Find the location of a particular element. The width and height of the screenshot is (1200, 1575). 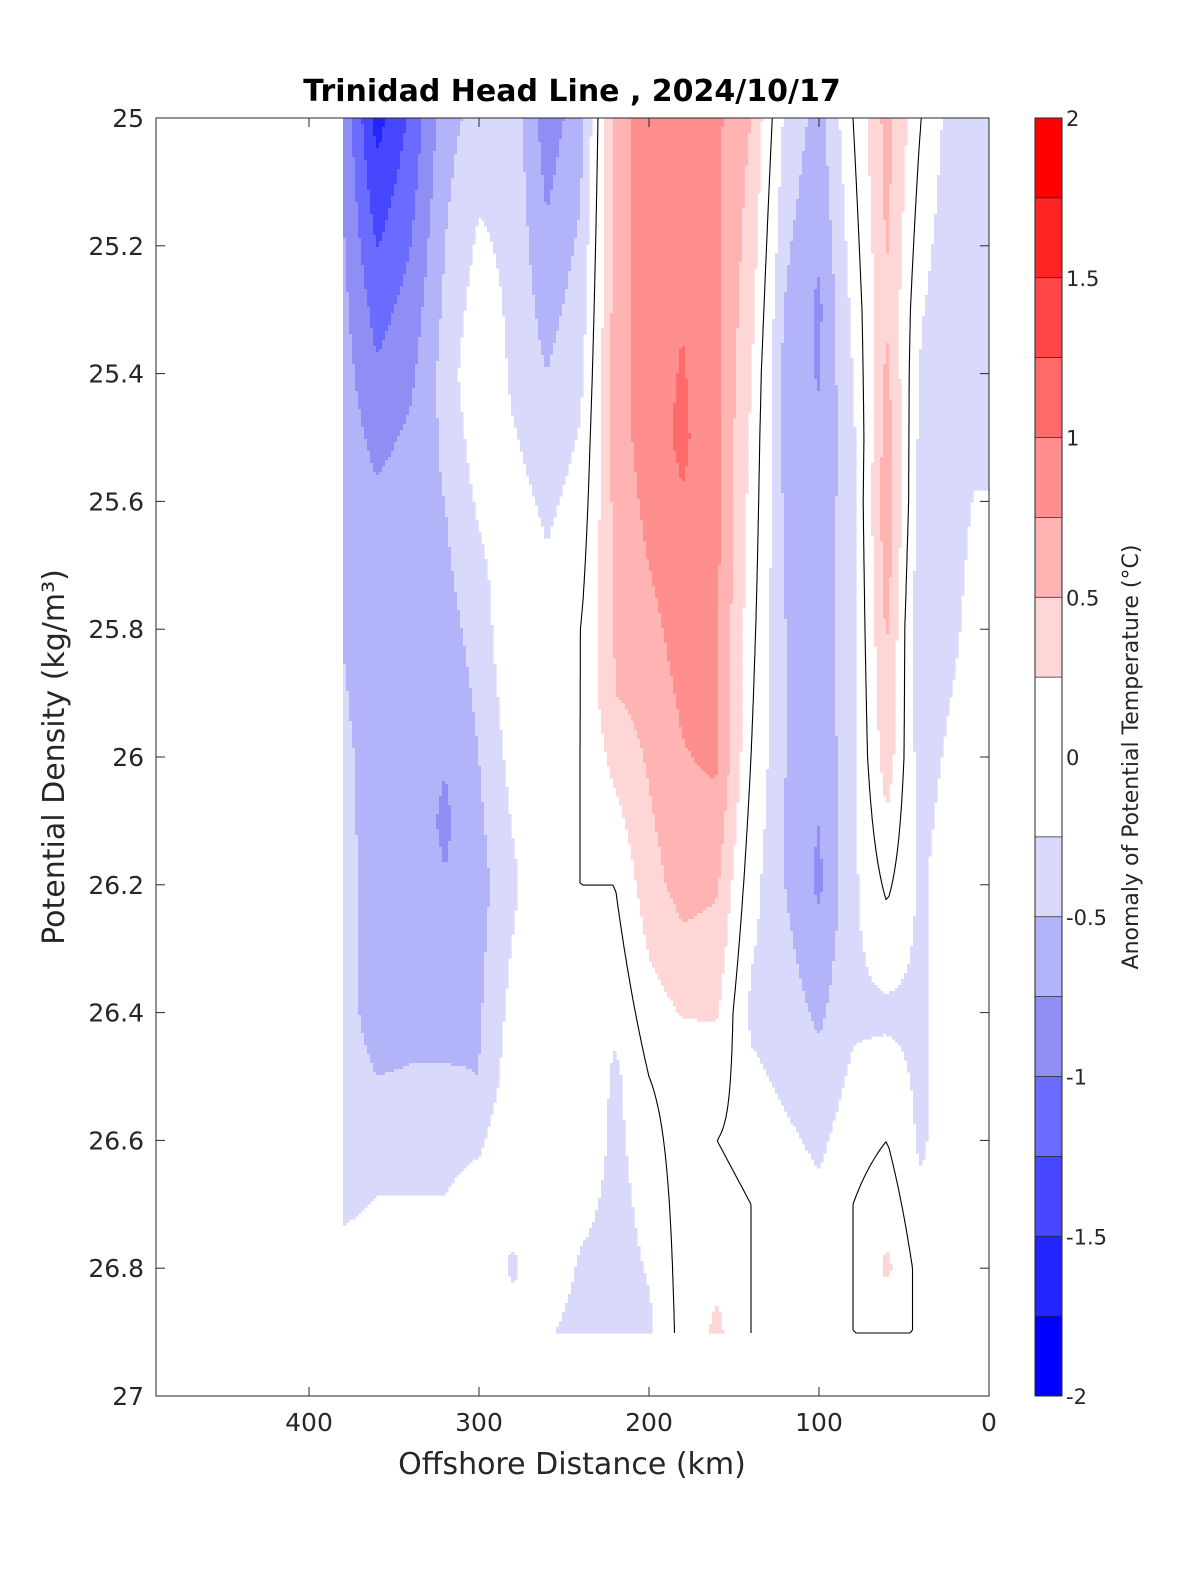

x-axis-label: Offshore Distance (km) is located at coordinates (572, 1464).